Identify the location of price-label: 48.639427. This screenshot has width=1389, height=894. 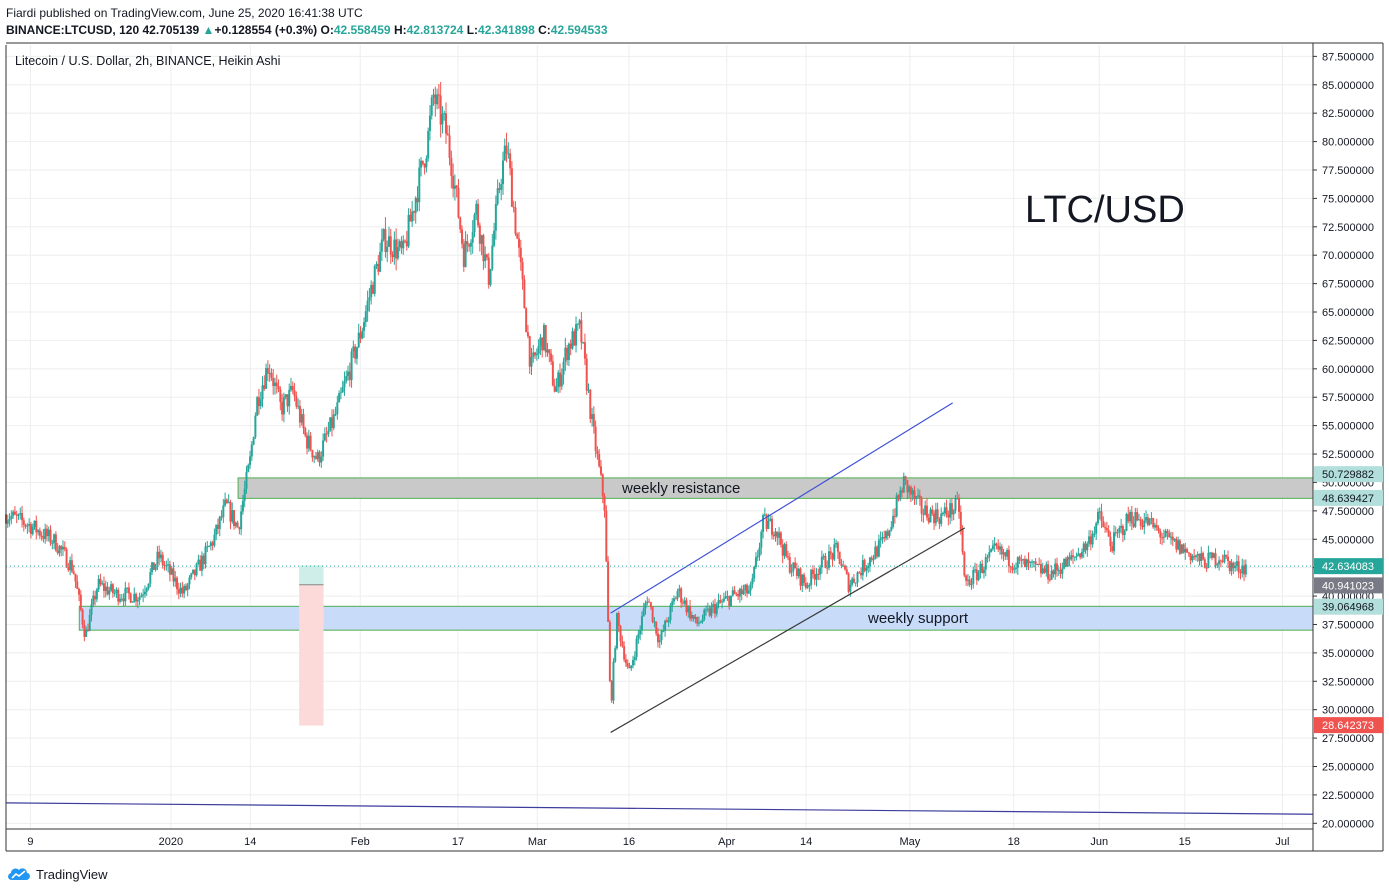
(1348, 499).